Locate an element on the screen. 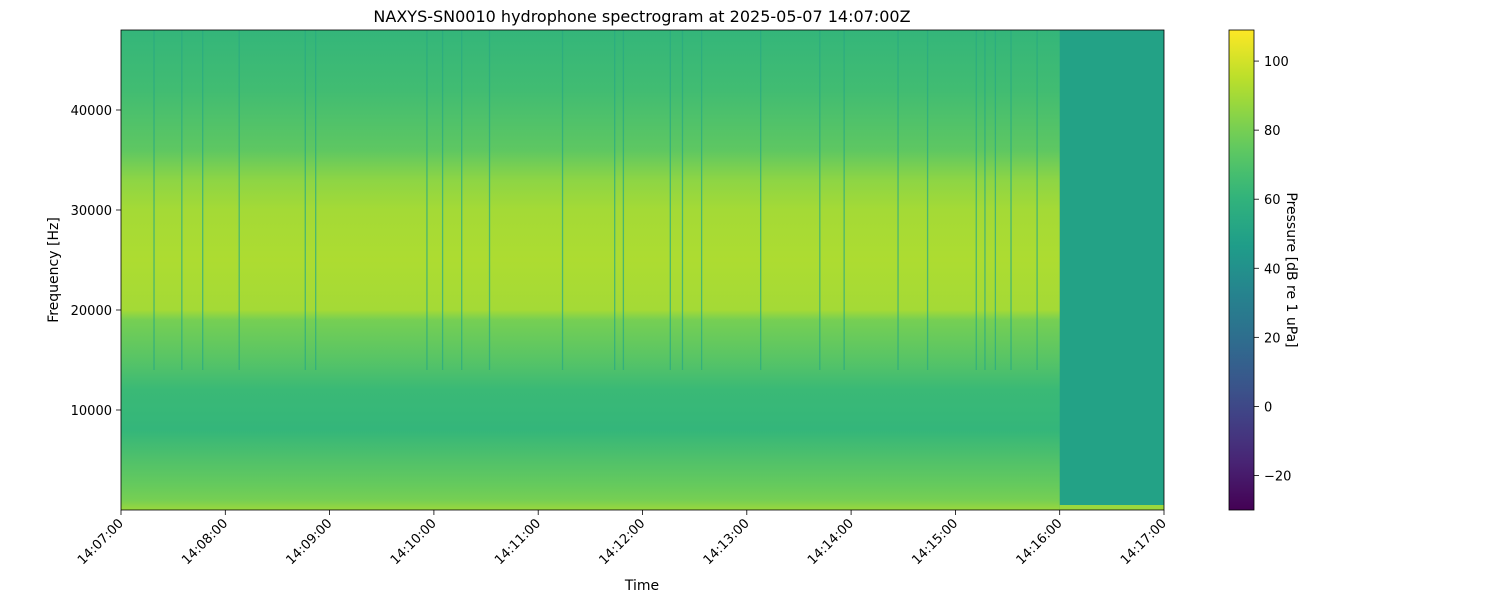 Image resolution: width=1500 pixels, height=600 pixels. post-signal-region is located at coordinates (1111, 270).